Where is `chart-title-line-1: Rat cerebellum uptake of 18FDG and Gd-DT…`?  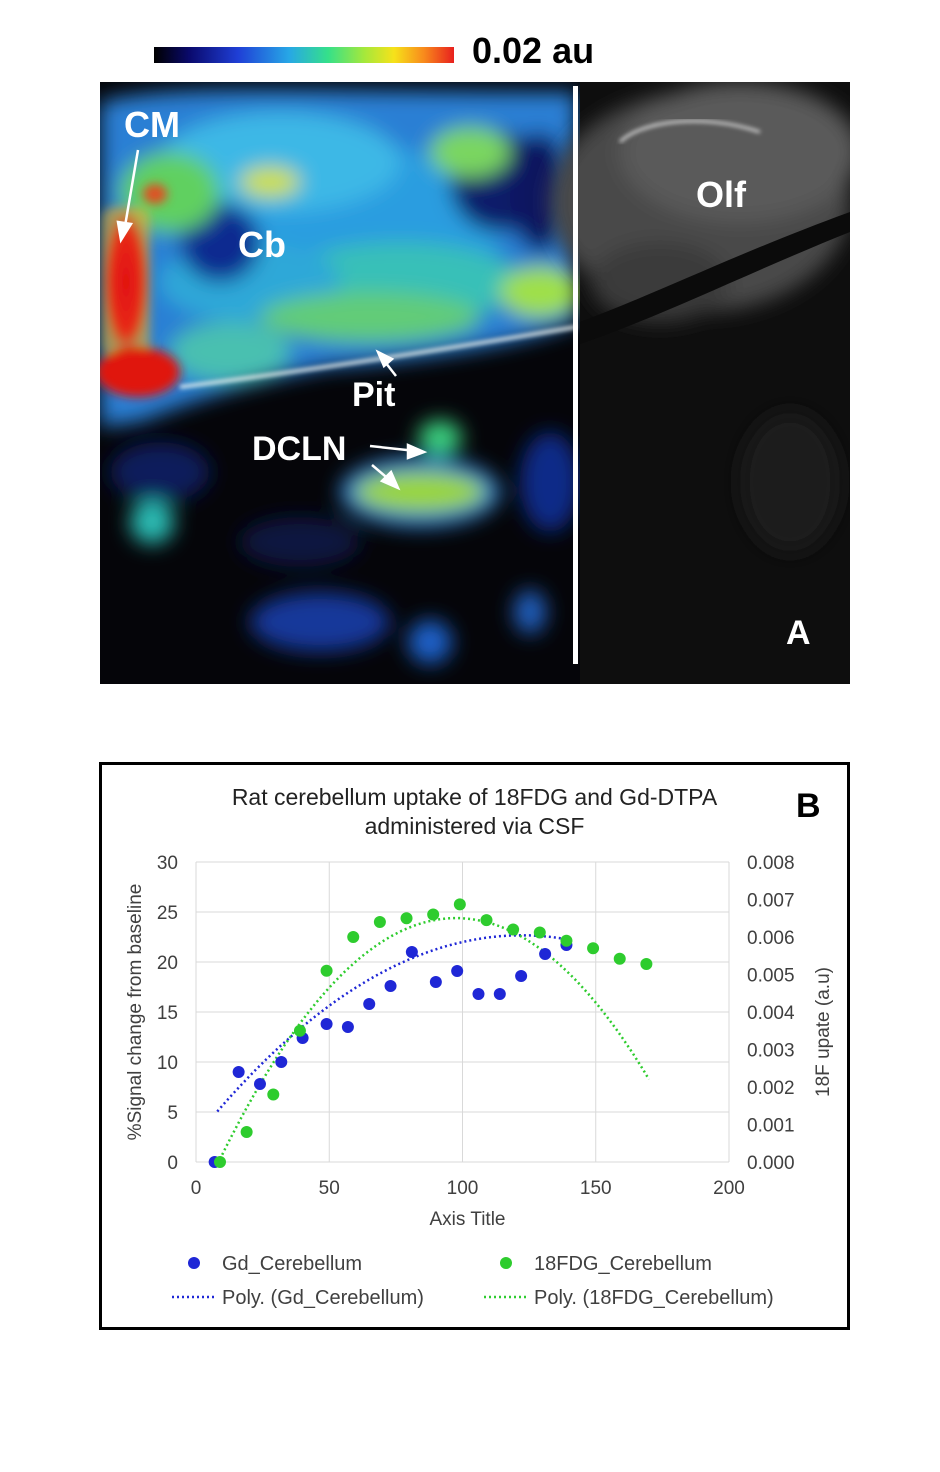 chart-title-line-1: Rat cerebellum uptake of 18FDG and Gd-DT… is located at coordinates (474, 797).